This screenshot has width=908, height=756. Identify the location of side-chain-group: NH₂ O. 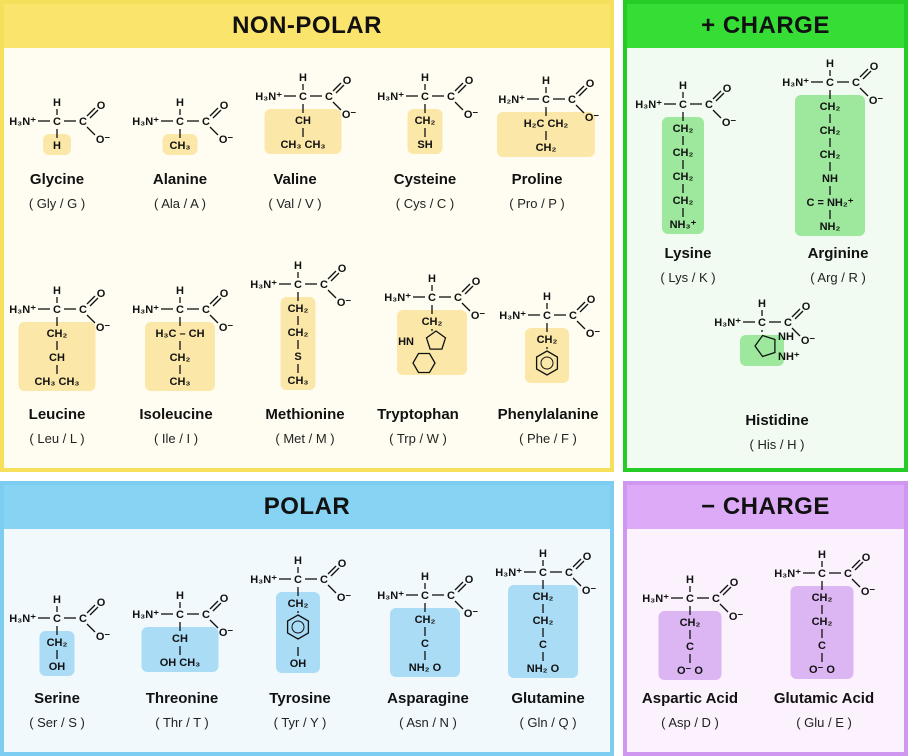
(543, 669).